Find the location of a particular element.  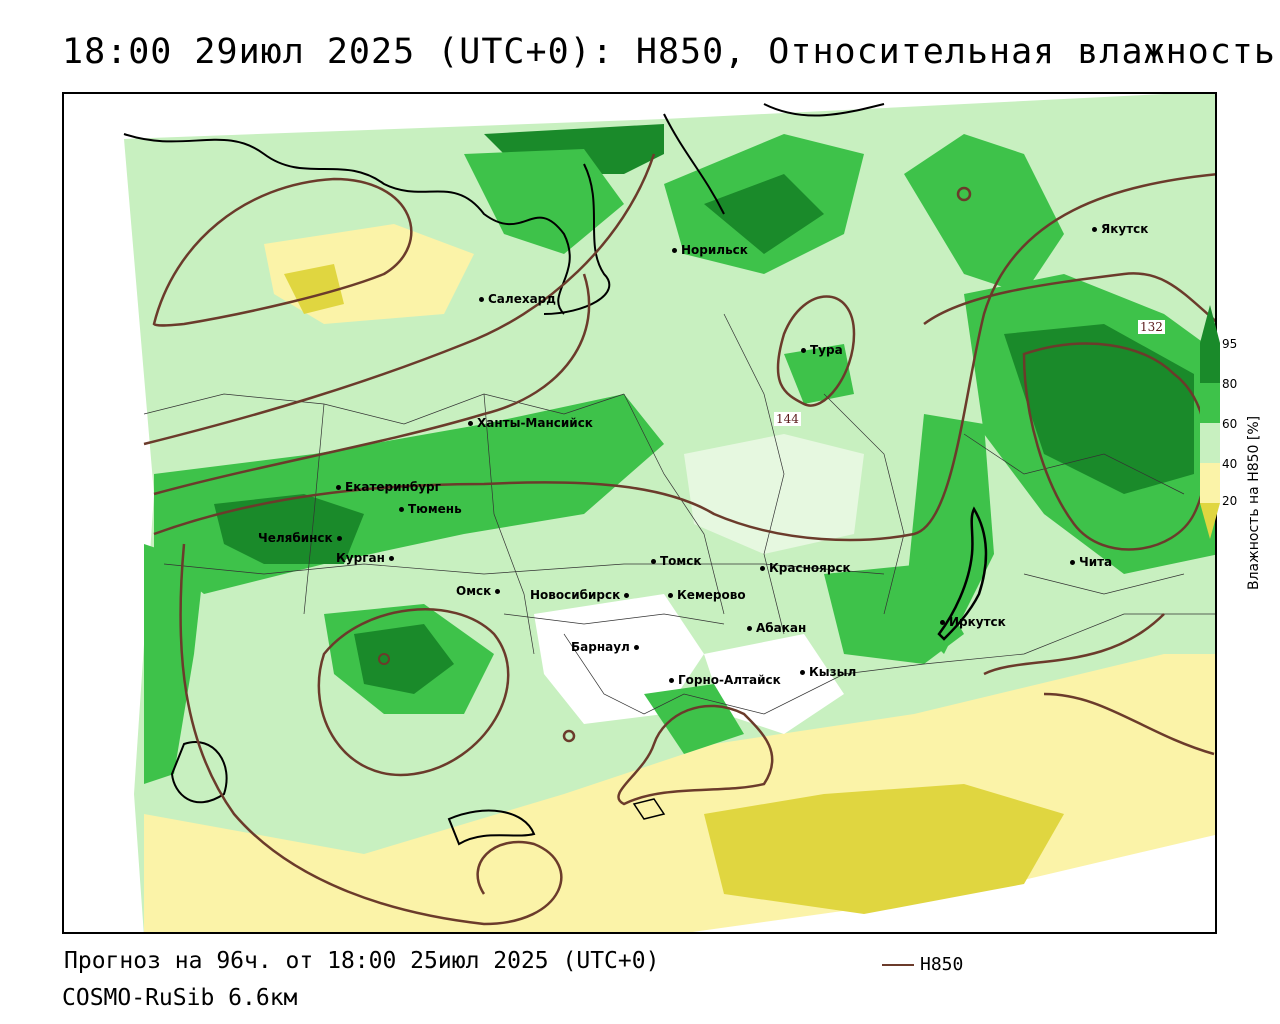

city-kyzyl: Кызыл is located at coordinates (828, 672).